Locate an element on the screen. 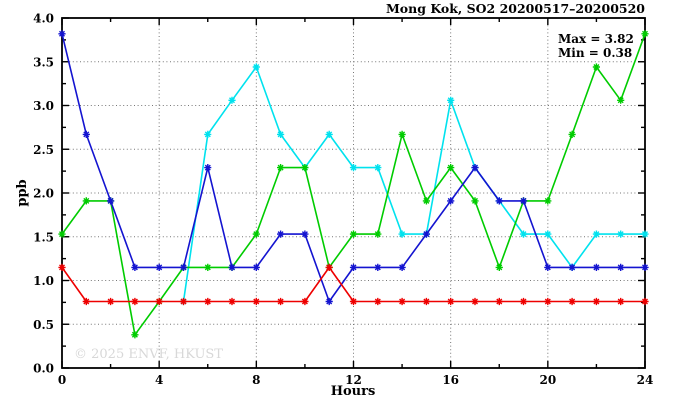  max-annotation: Max = 3.82 is located at coordinates (596, 39).